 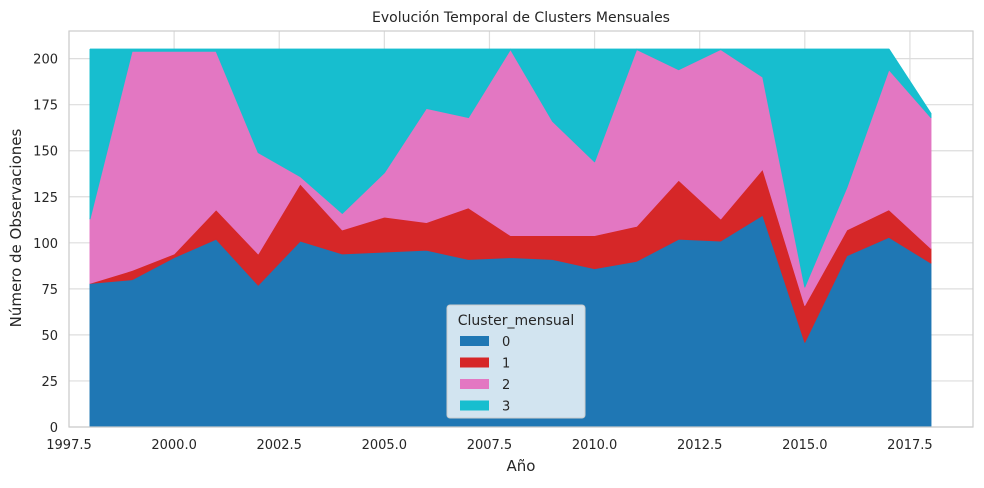 What do you see at coordinates (45, 106) in the screenshot?
I see `y-tick-label: 175` at bounding box center [45, 106].